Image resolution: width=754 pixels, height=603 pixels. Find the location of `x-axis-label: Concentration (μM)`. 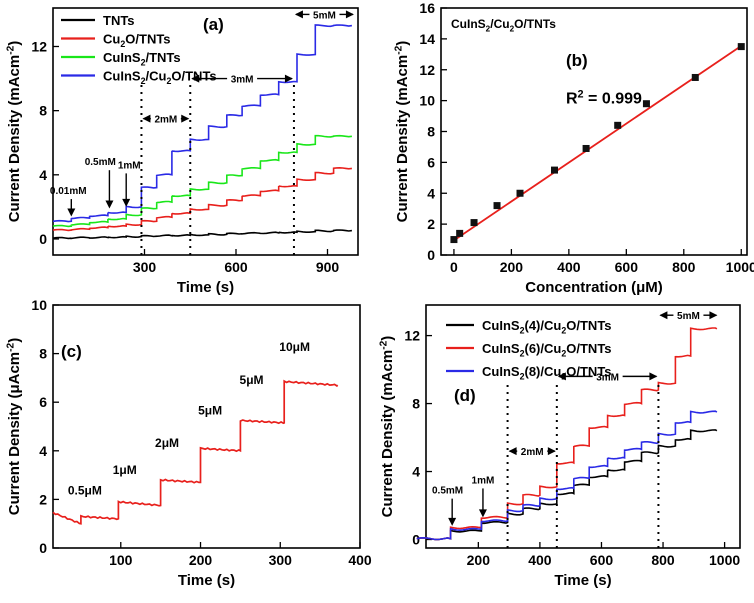

x-axis-label: Concentration (μM) is located at coordinates (594, 287).